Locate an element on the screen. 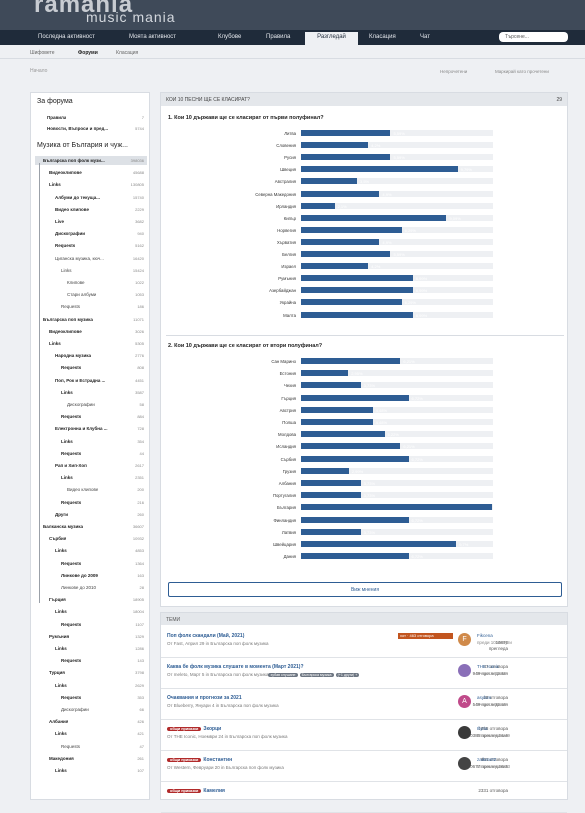  thread-title-text: Камелия is located at coordinates (214, 791).